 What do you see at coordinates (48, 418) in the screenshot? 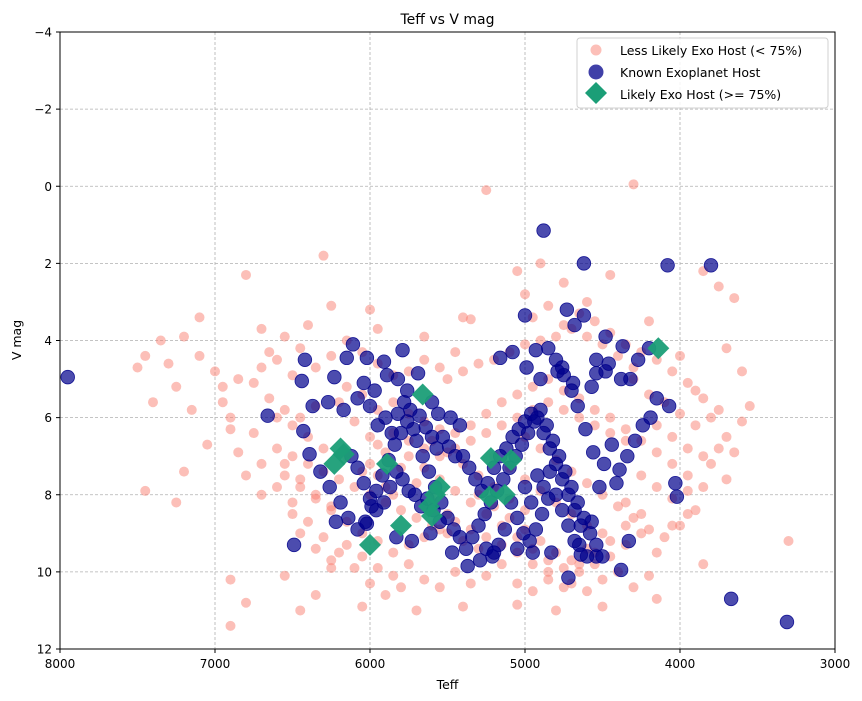
I see `y-tick-label: 6` at bounding box center [48, 418].